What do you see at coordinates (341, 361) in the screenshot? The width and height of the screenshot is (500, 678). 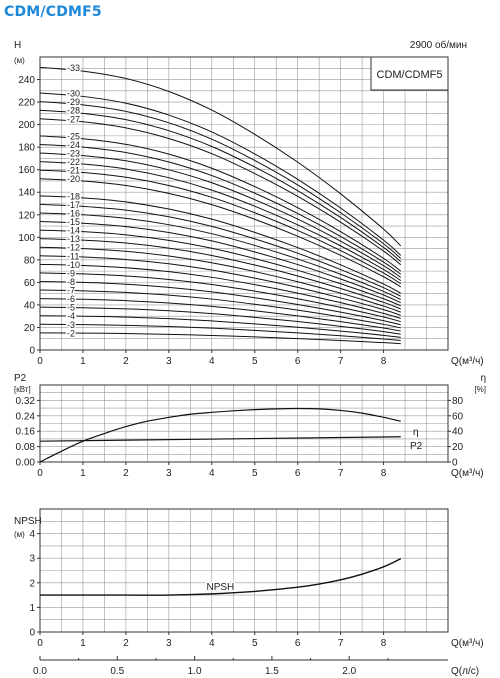 I see `head-x-tick-label: 7` at bounding box center [341, 361].